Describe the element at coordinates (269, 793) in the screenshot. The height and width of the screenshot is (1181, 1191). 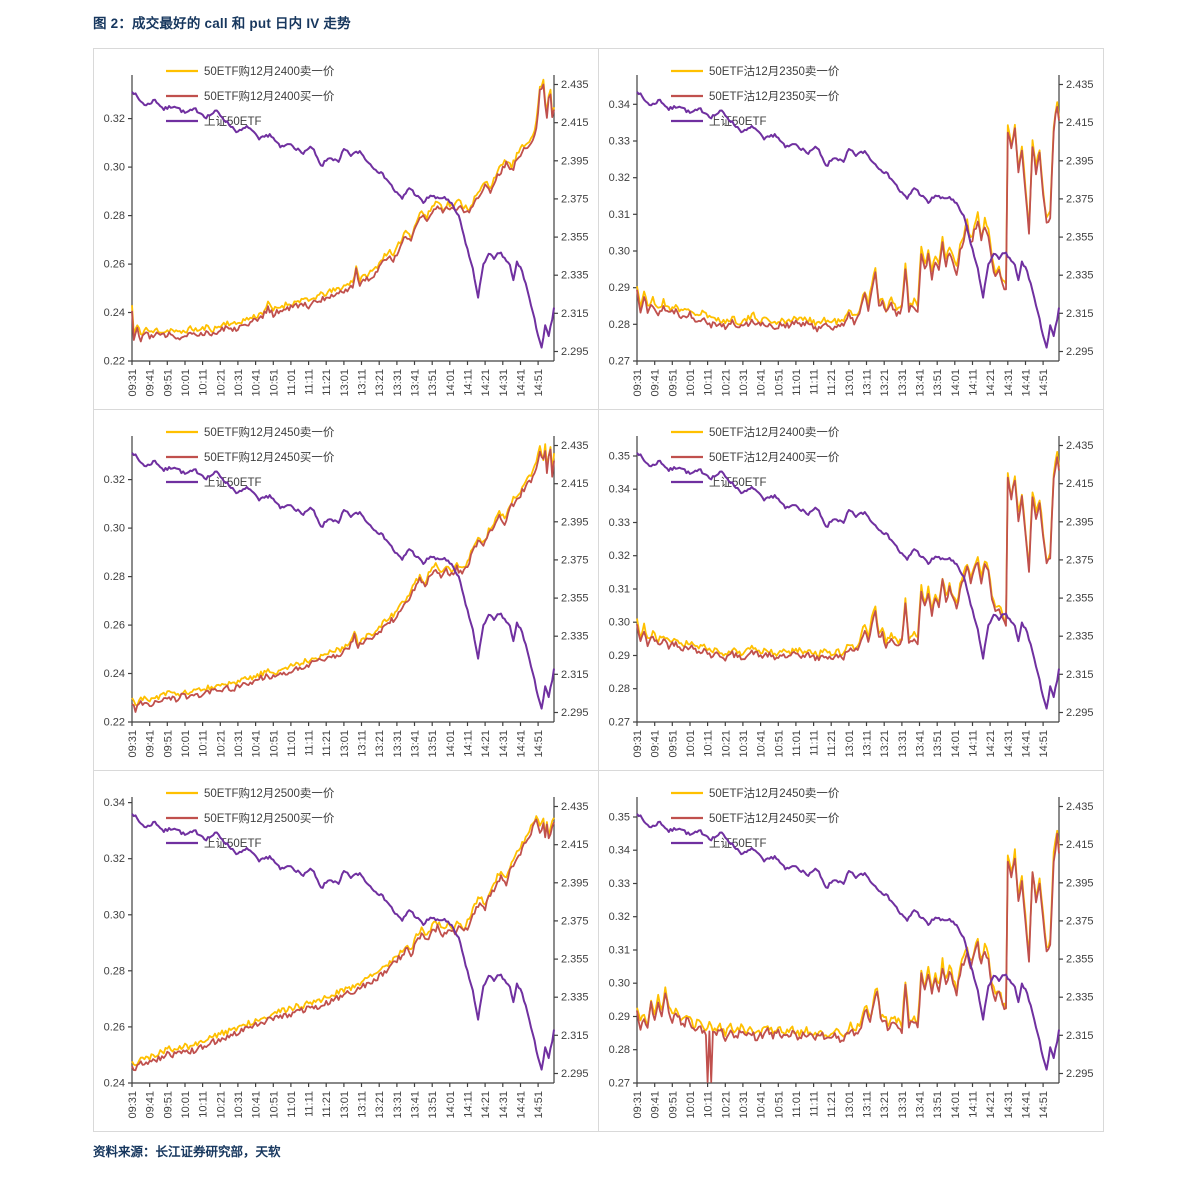
I see `legend-item-label: 50ETF购12月2500卖一价` at that location.